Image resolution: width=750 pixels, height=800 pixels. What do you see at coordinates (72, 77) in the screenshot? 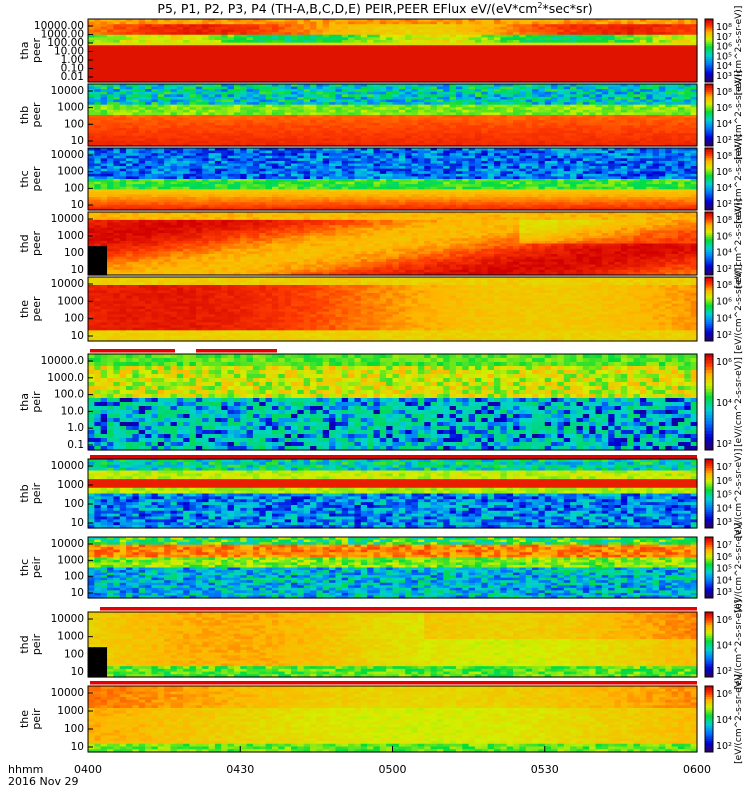
I see `y-tick-label: 0.01` at bounding box center [72, 77].